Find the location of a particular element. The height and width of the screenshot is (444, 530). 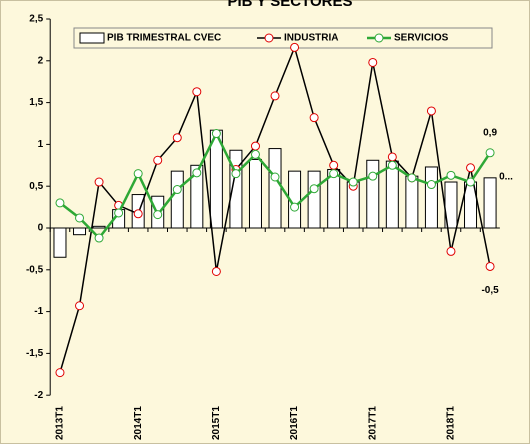

legend-swatch is located at coordinates (92, 38).